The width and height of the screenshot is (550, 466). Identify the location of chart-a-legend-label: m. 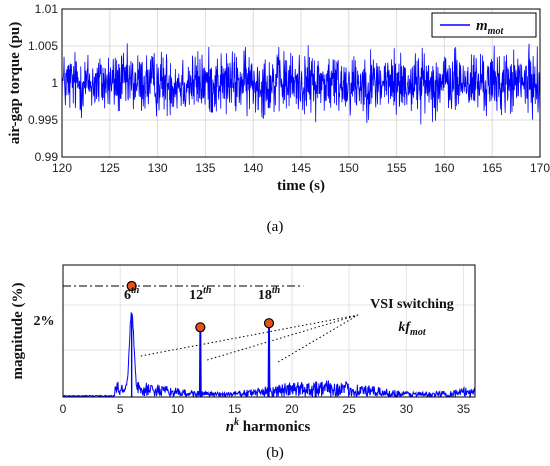
(482, 26).